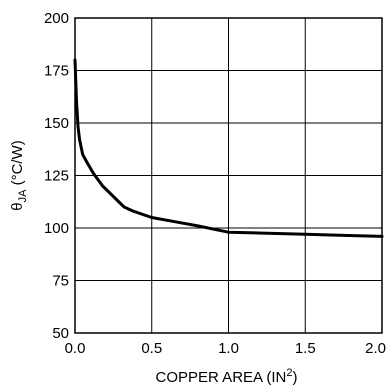 The image size is (387, 387). I want to click on y-tick-label: 125, so click(56, 176).